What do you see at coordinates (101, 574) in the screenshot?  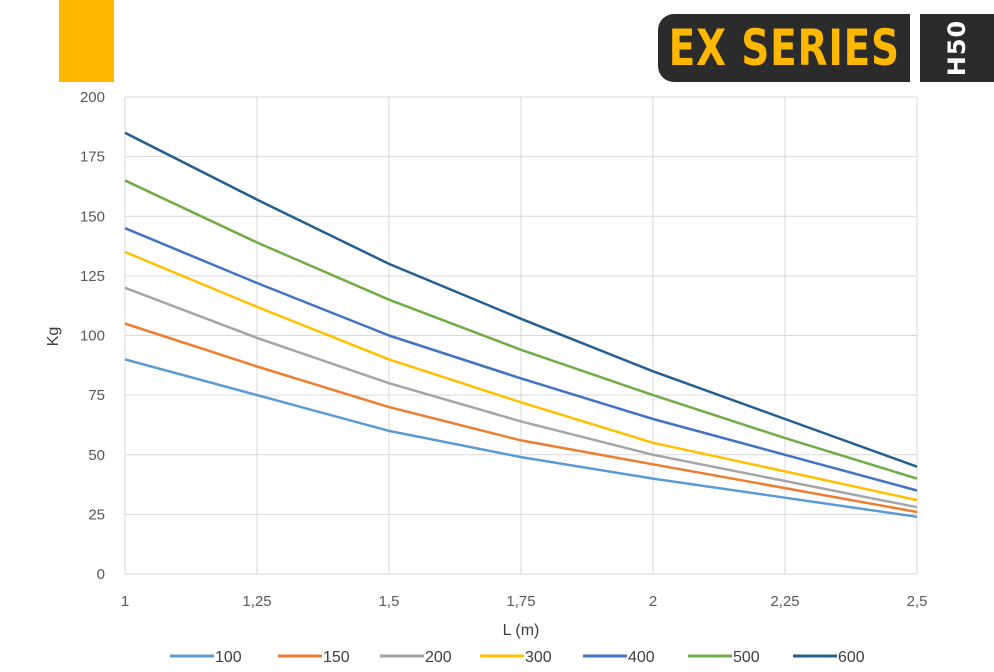 I see `y-tick-label: 0` at bounding box center [101, 574].